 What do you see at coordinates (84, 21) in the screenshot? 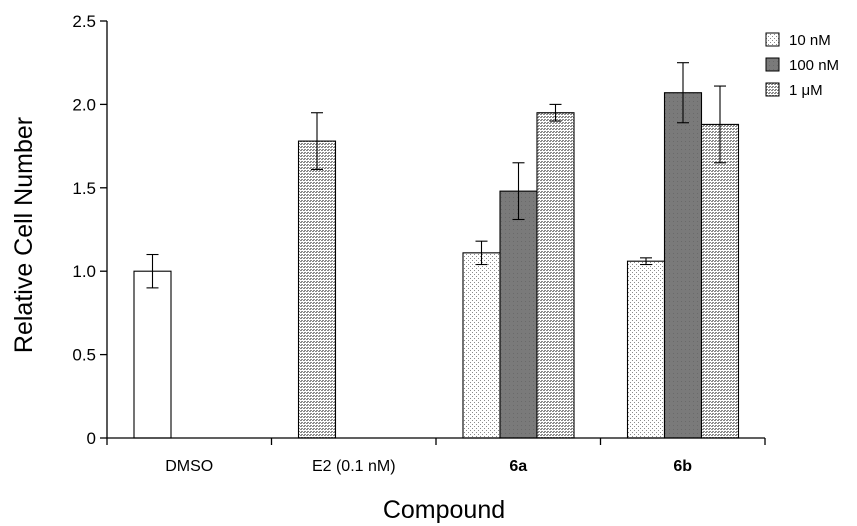
I see `y-tick-label: 2.5` at bounding box center [84, 21].